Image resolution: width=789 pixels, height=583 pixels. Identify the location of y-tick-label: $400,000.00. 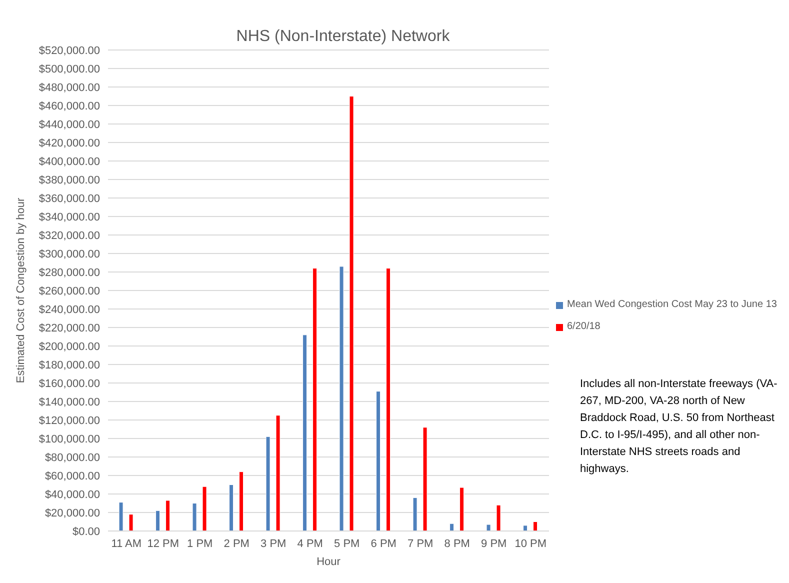
(69, 162).